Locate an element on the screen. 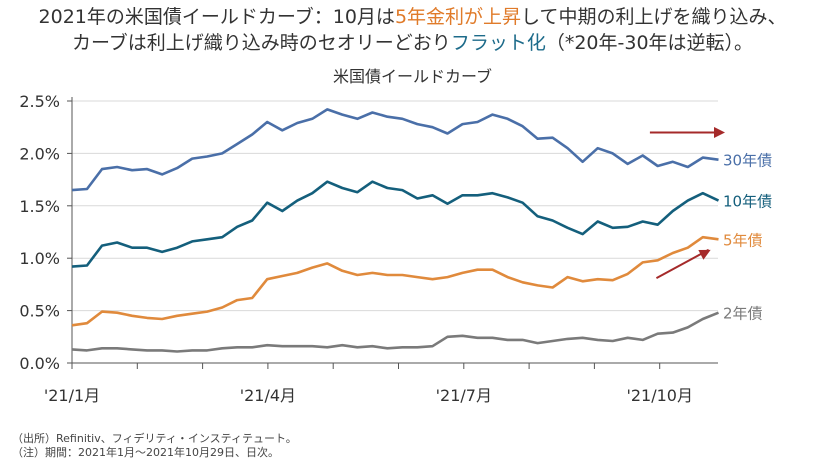 This screenshot has width=825, height=464. footnote-source: （出所）Refinitiv、フィデリティ・インスティテュート。 is located at coordinates (154, 438).